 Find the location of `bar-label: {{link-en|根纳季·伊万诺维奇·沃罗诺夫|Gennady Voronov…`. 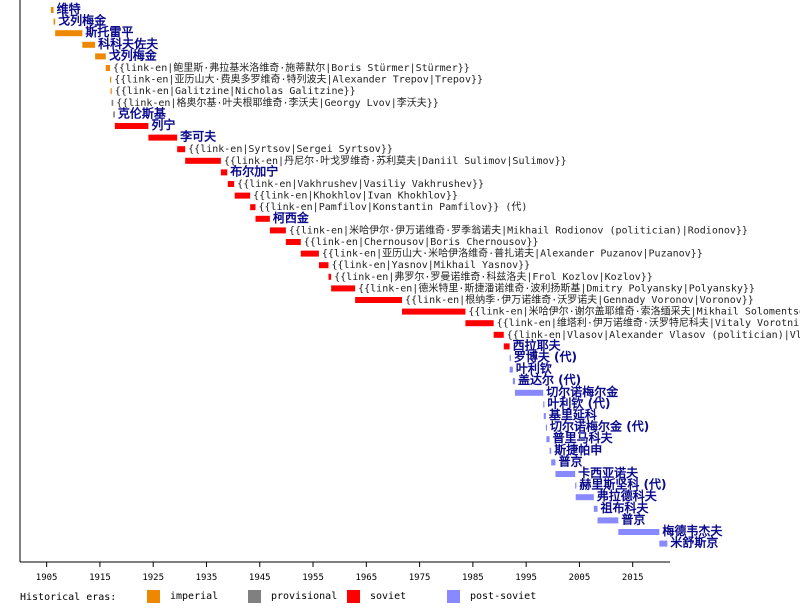

bar-label: {{link-en|根纳季·伊万诺维奇·沃罗诺夫|Gennady Voronov… is located at coordinates (579, 299).